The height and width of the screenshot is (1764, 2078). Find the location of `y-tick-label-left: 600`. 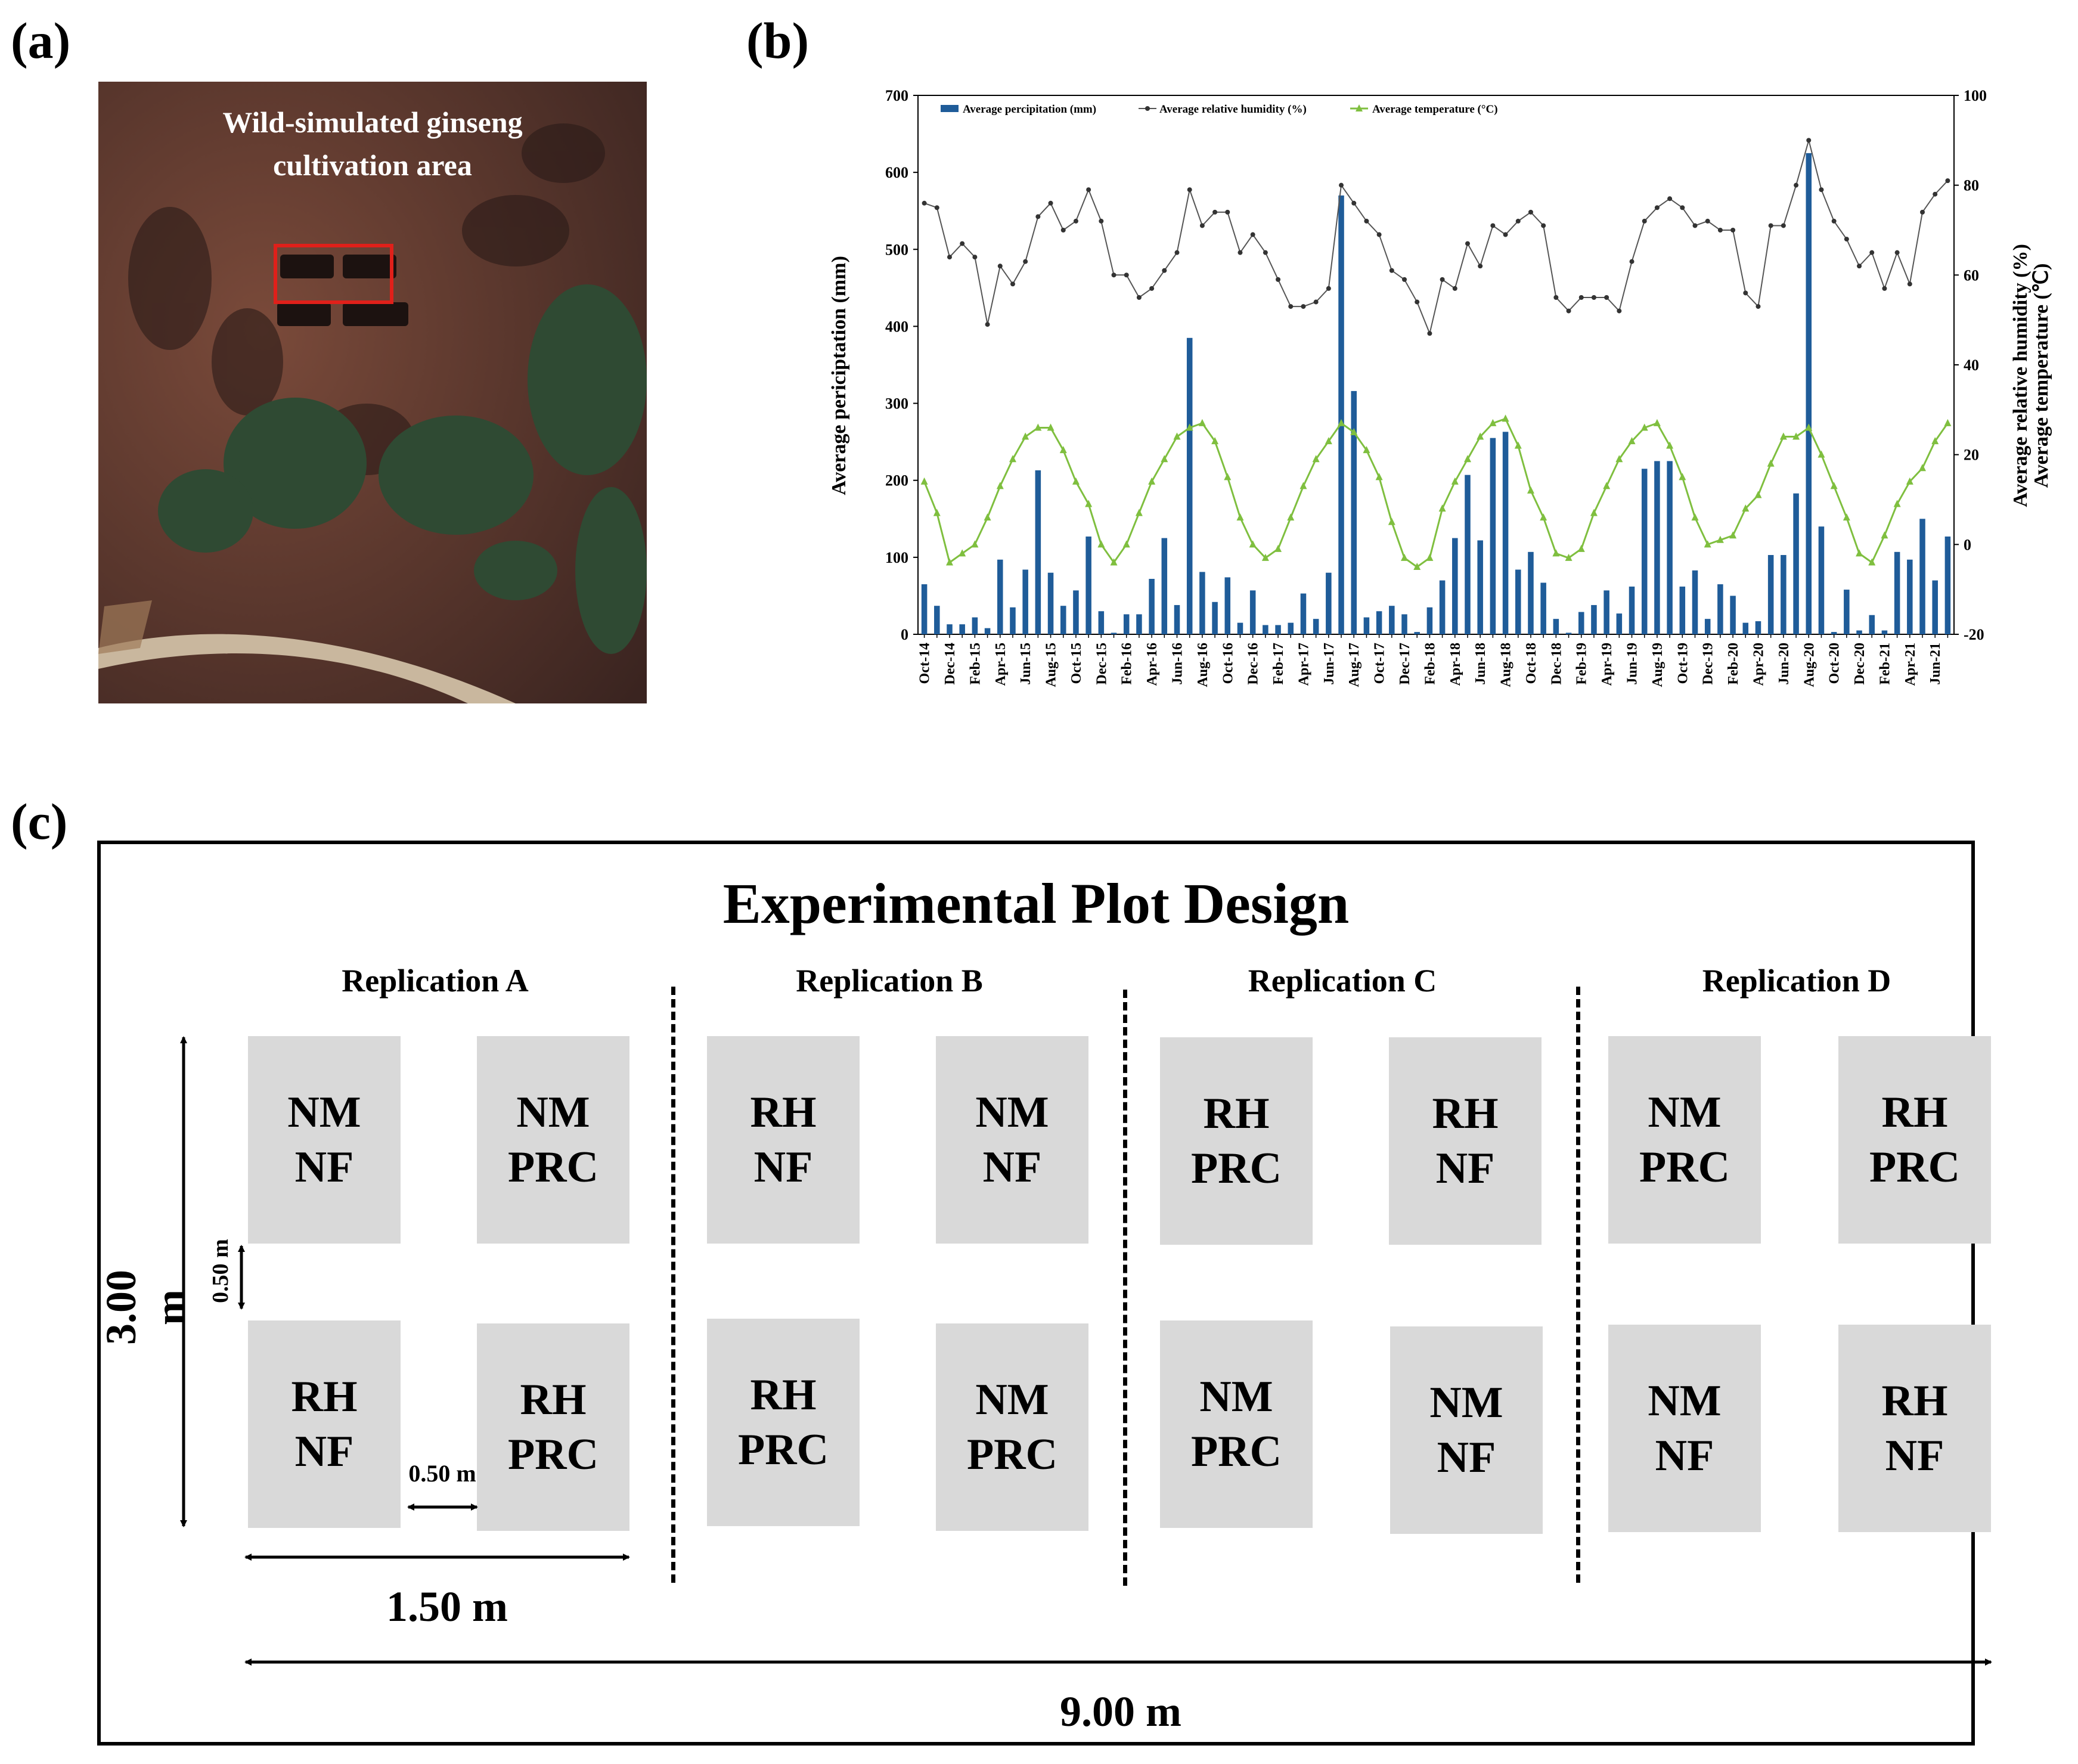

y-tick-label-left: 600 is located at coordinates (896, 172).